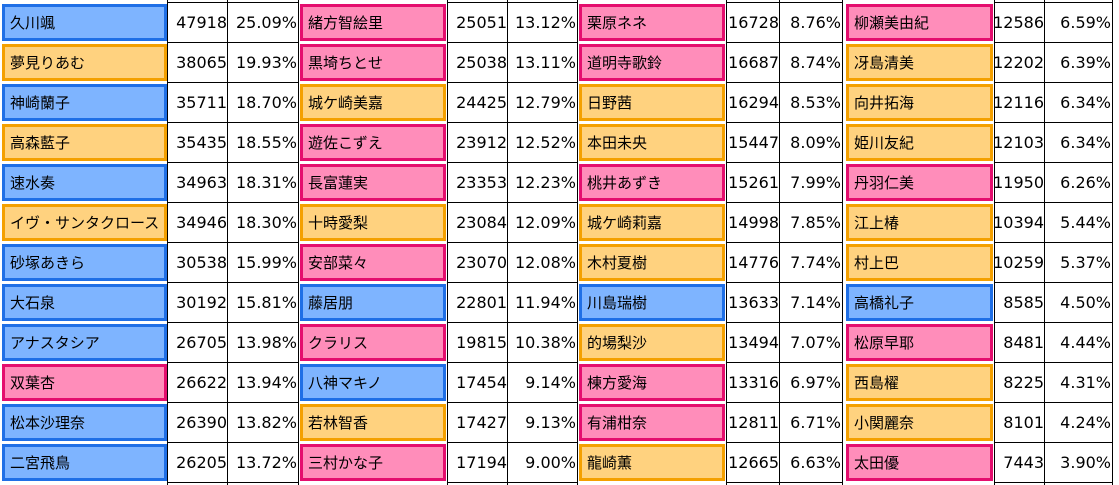 The image size is (1119, 485). Describe the element at coordinates (550, 462) in the screenshot. I see `percent-cell: 9.00%` at that location.